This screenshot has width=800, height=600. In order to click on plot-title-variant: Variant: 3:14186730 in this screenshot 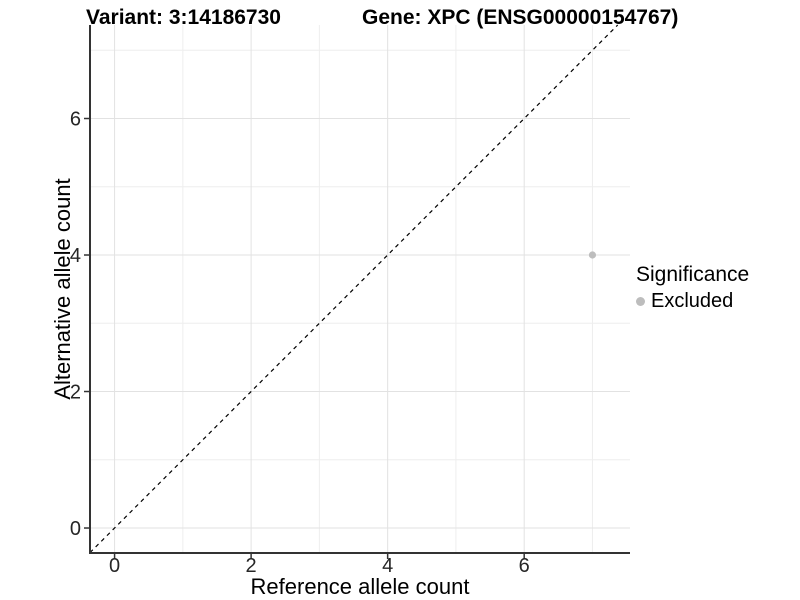, I will do `click(183, 17)`.